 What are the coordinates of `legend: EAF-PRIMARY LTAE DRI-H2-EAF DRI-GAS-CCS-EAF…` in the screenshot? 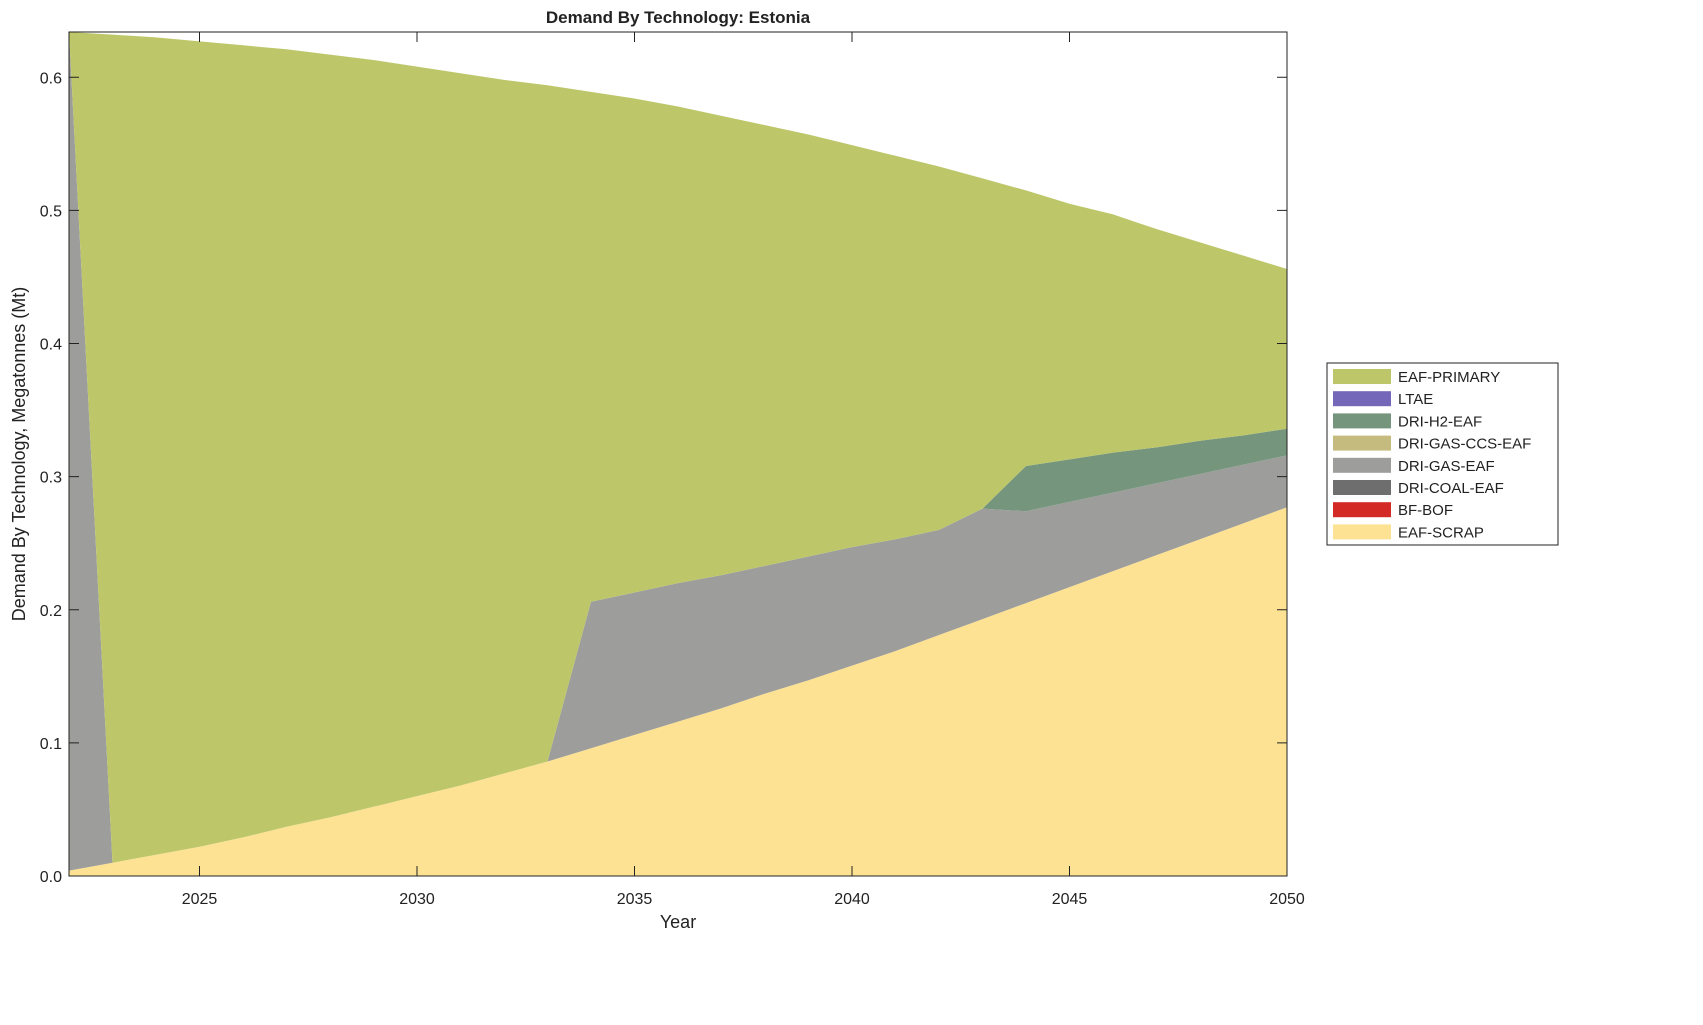 It's located at (1442, 454).